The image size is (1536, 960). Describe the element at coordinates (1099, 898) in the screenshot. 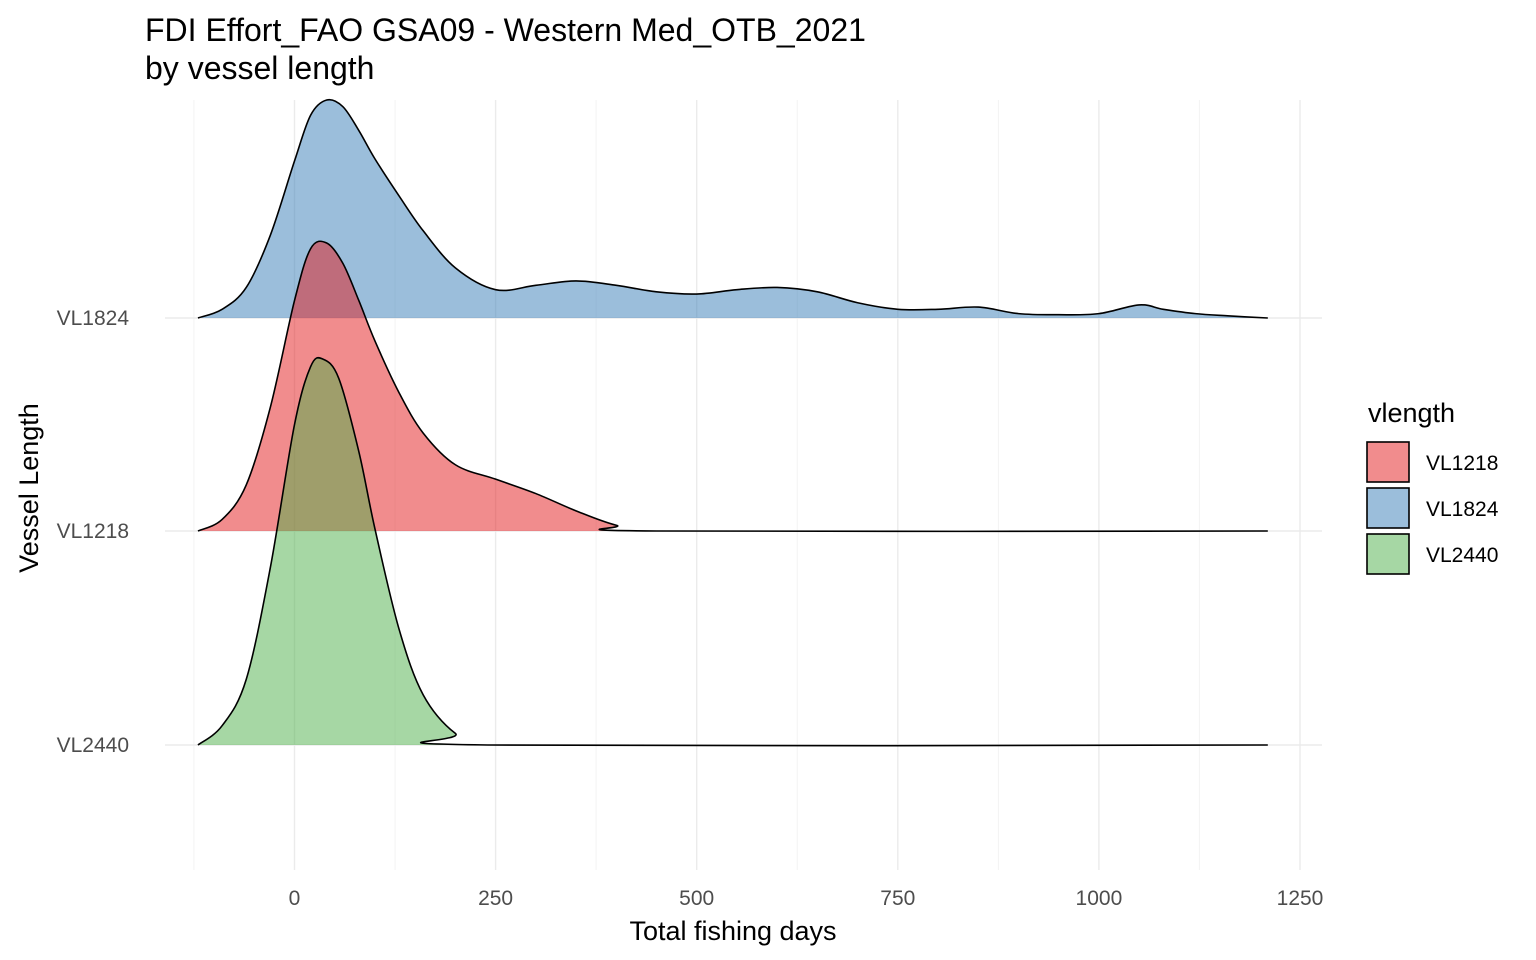

I see `x-tick-label: 1000` at that location.